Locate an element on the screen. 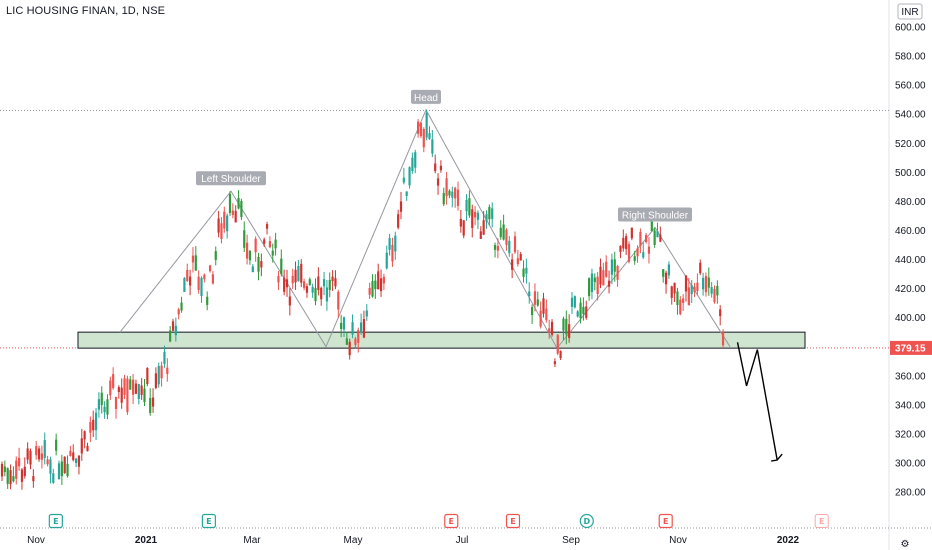 This screenshot has height=550, width=932. symbol-interval: 1D is located at coordinates (128, 11).